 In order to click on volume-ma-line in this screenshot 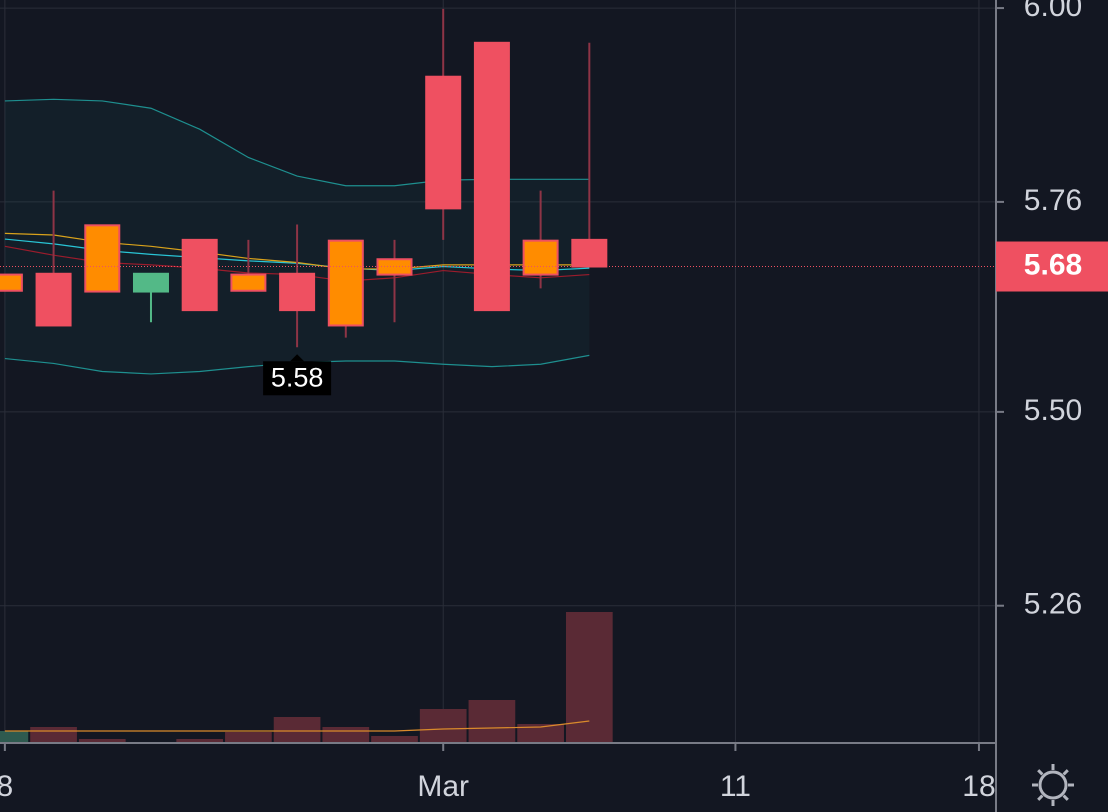, I will do `click(297, 726)`.